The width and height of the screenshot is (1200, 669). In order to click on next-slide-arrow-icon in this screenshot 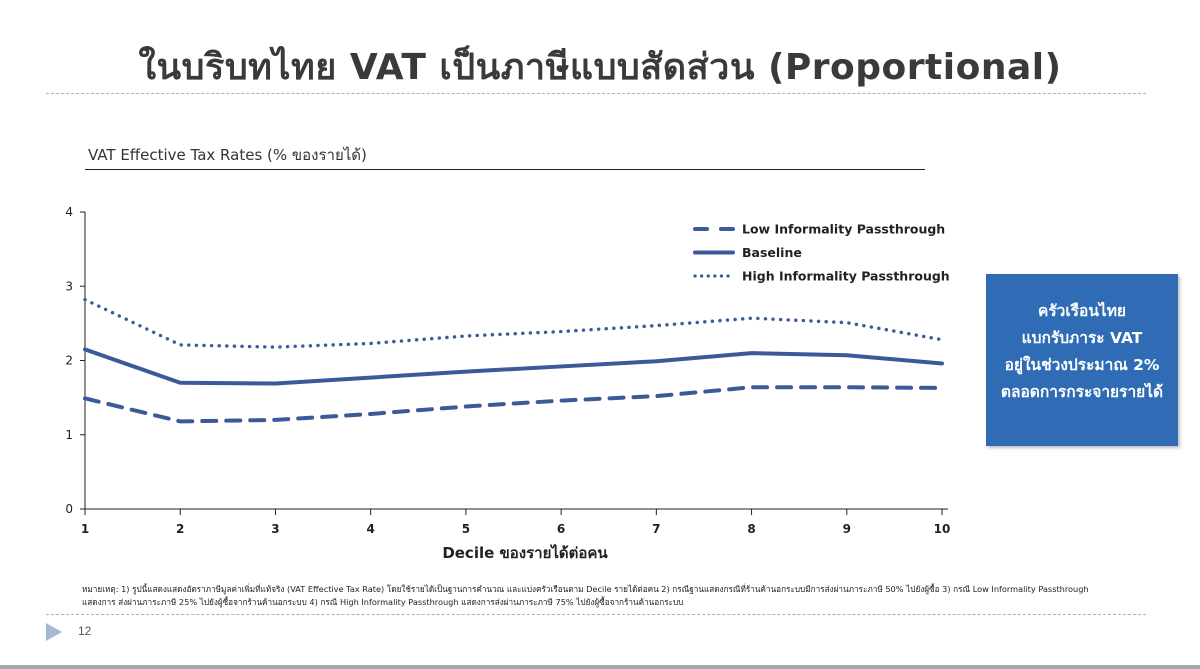, I will do `click(54, 632)`.